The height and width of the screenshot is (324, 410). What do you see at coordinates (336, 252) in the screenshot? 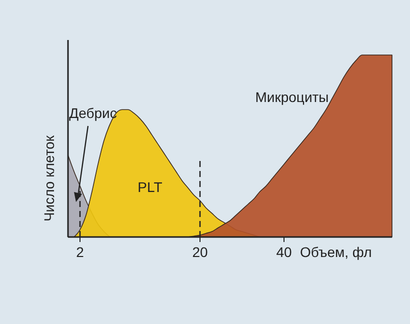
I see `x-axis-title: Объем, фл` at bounding box center [336, 252].